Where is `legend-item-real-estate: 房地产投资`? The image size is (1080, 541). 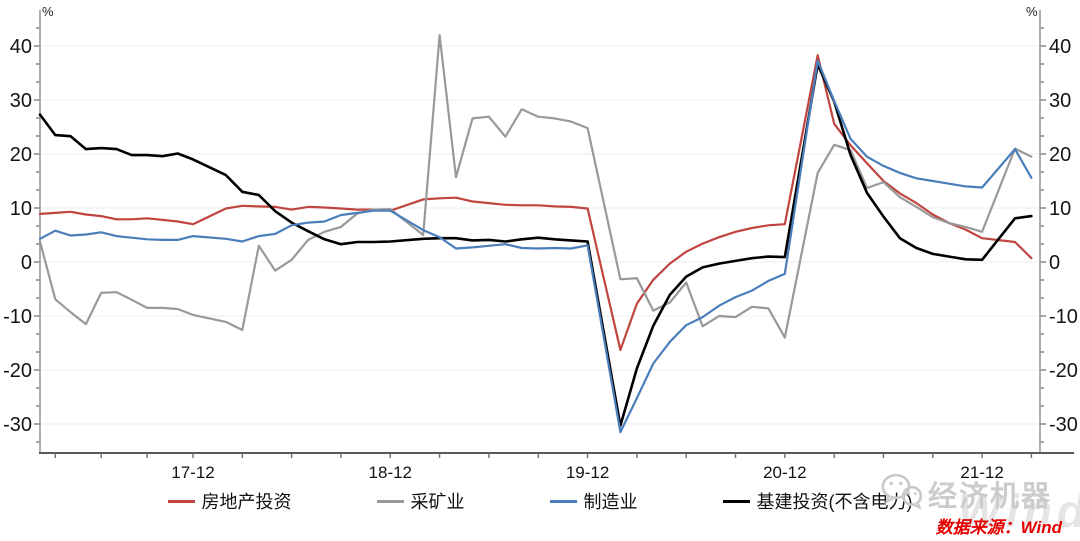 legend-item-real-estate: 房地产投资 is located at coordinates (229, 501).